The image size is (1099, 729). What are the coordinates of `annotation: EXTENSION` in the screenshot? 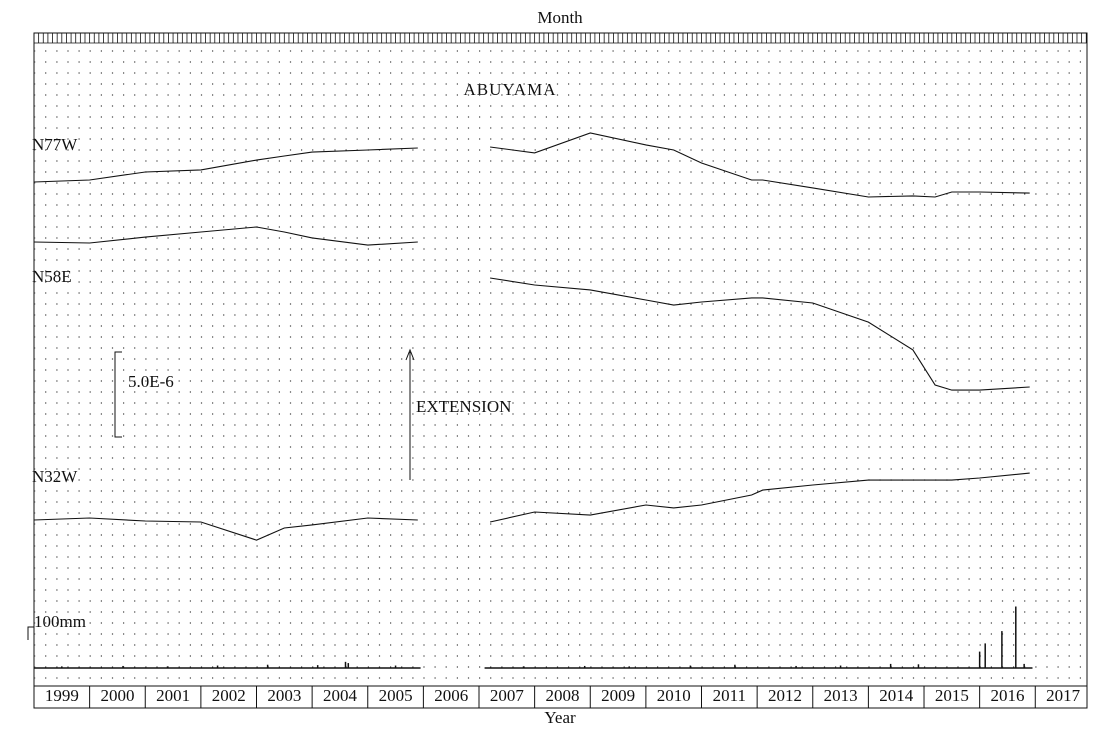 It's located at (463, 406).